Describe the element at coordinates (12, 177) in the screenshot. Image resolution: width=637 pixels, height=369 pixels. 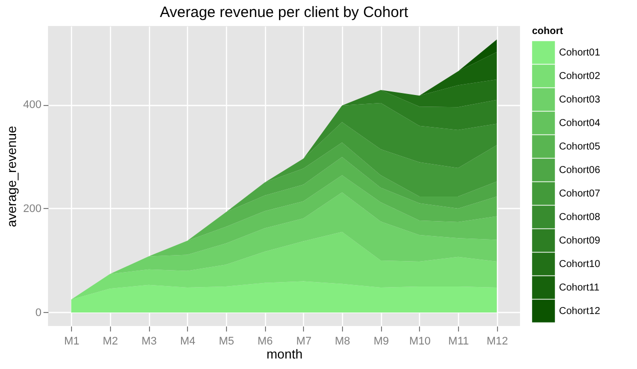
I see `y-axis-title: average_revenue` at that location.